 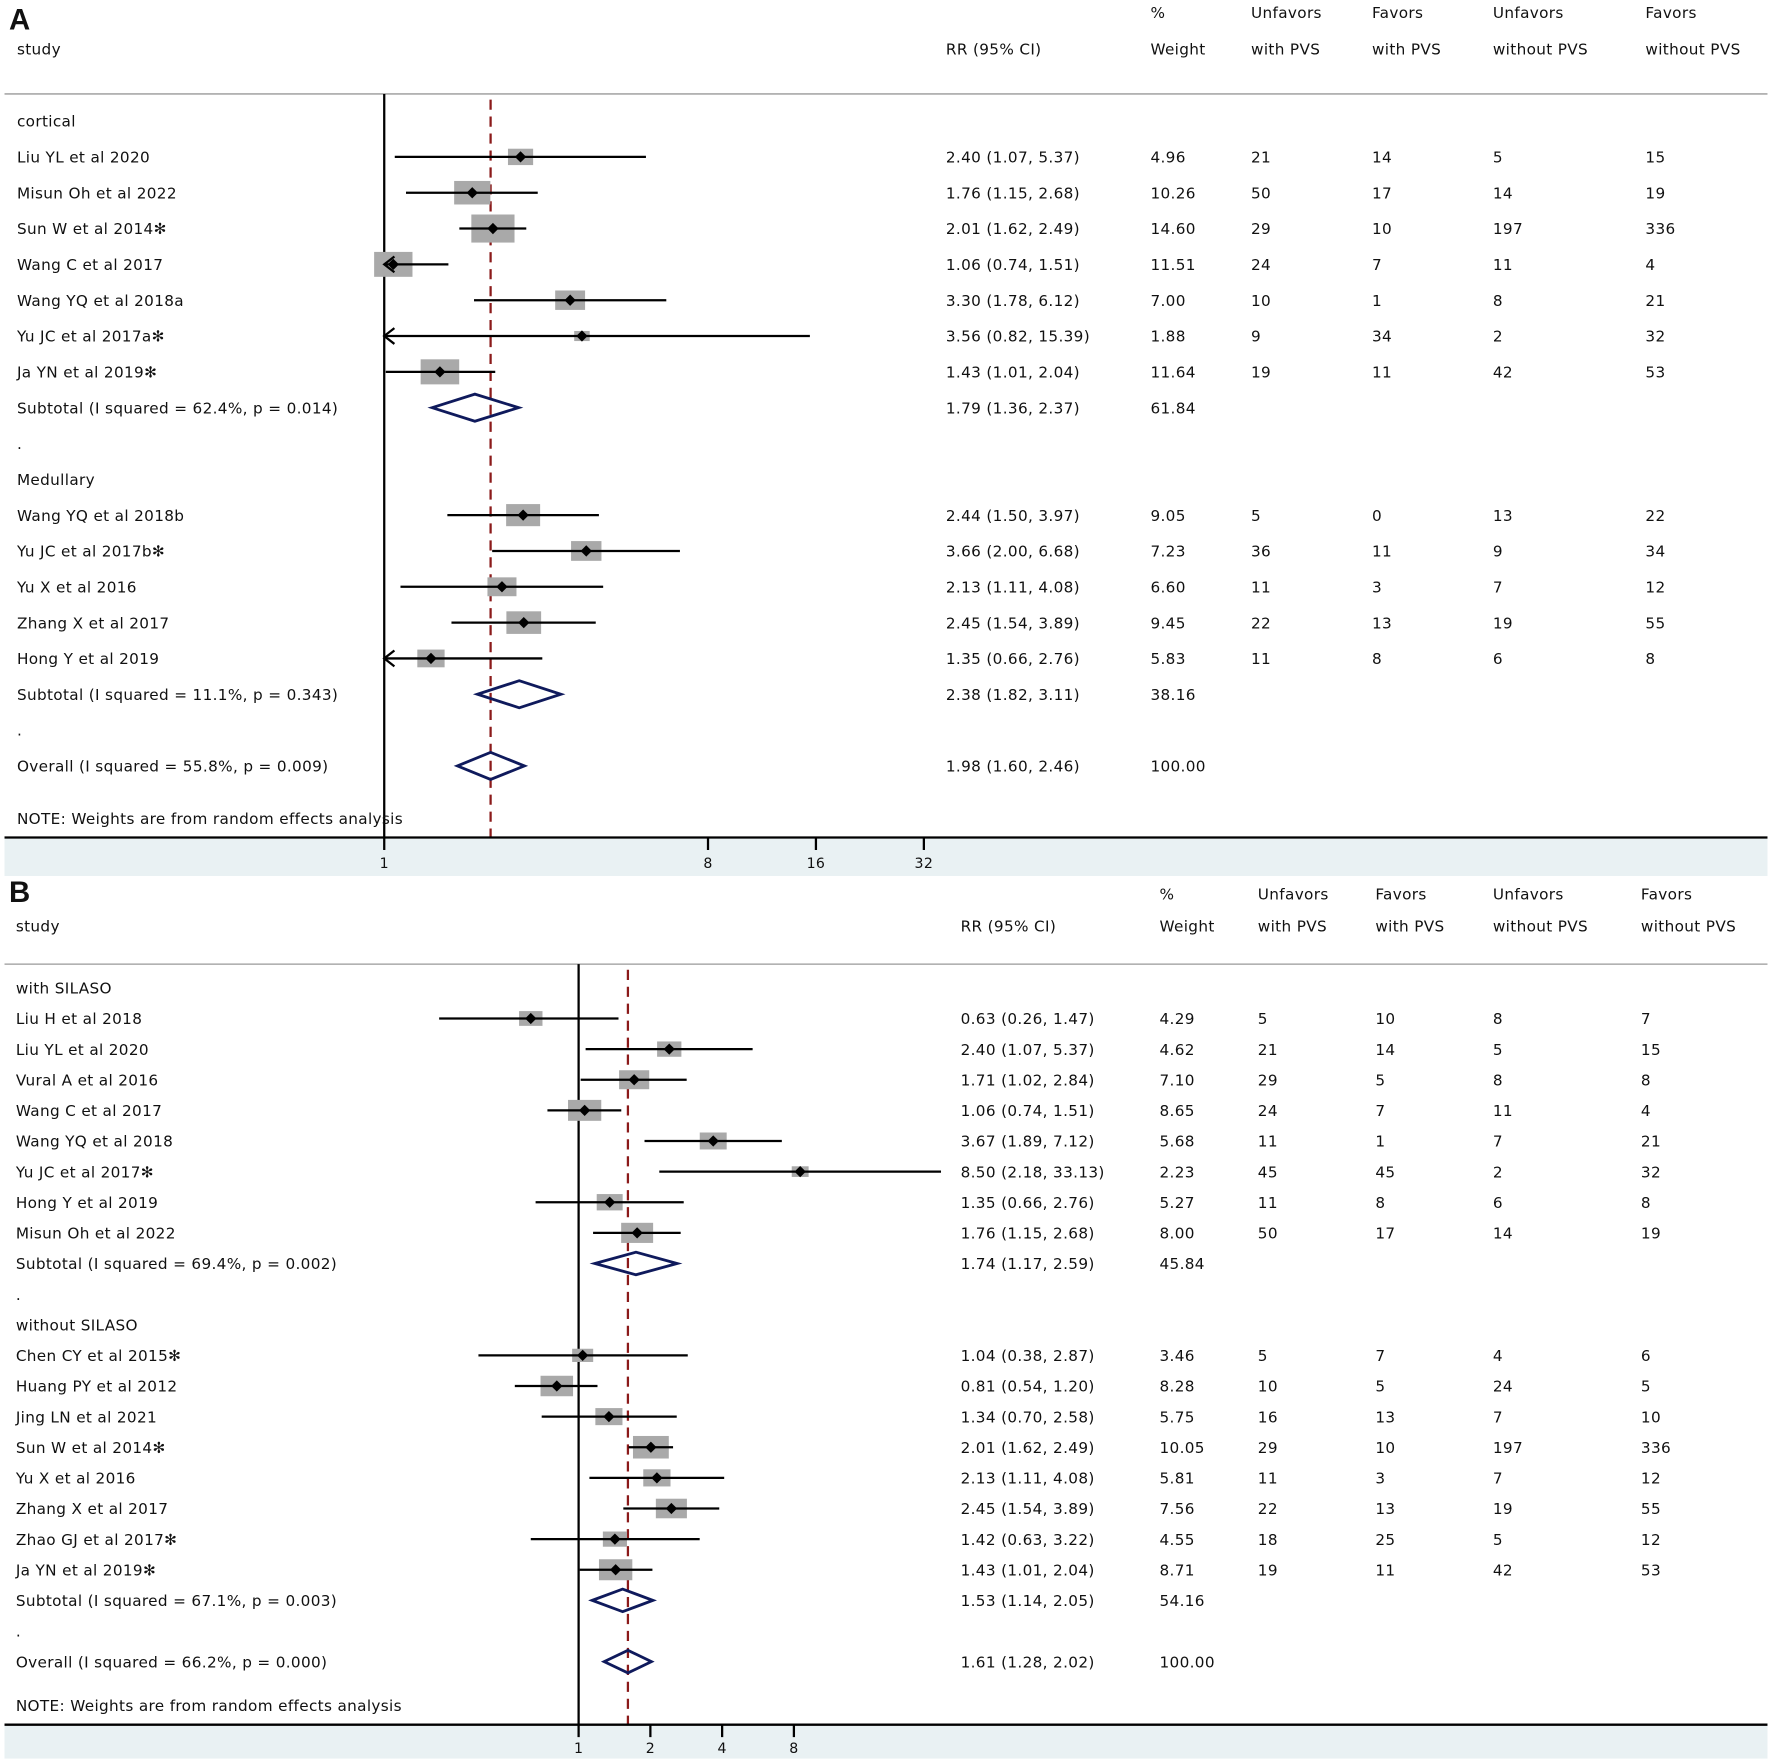 I want to click on study-weight: 8.71, so click(x=1176, y=1570).